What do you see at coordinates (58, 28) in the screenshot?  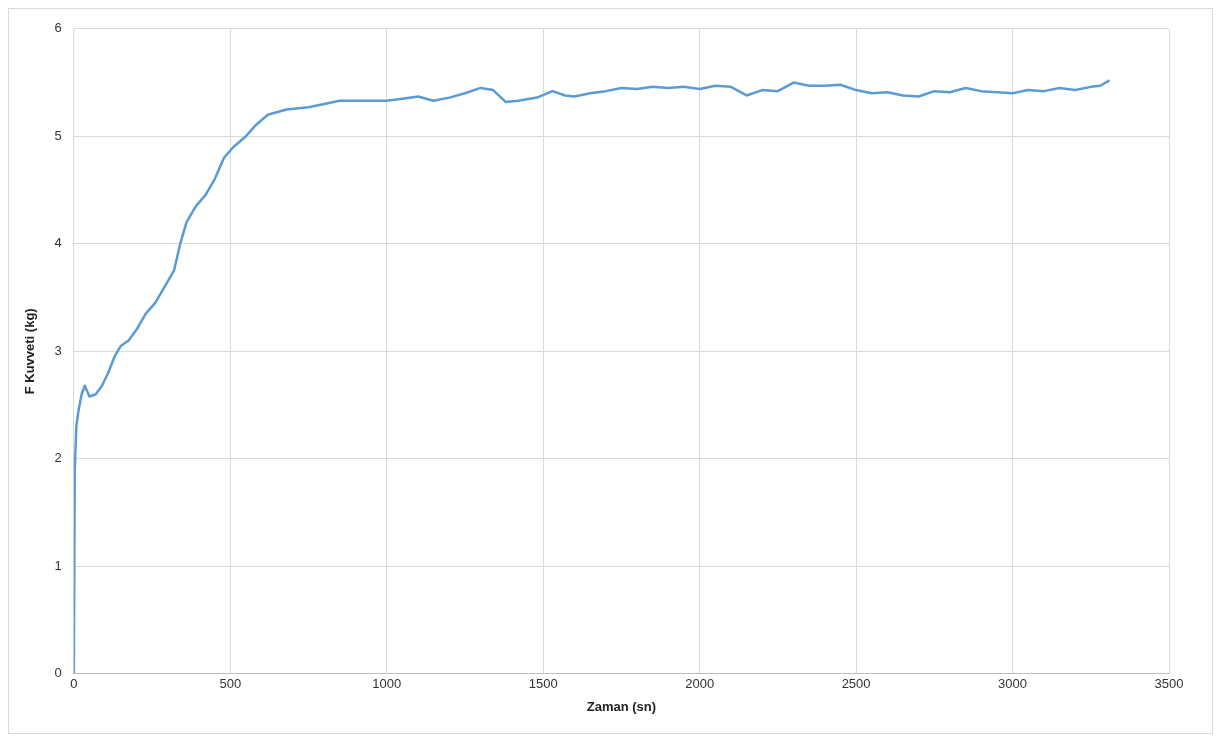 I see `y-tick-label: 6` at bounding box center [58, 28].